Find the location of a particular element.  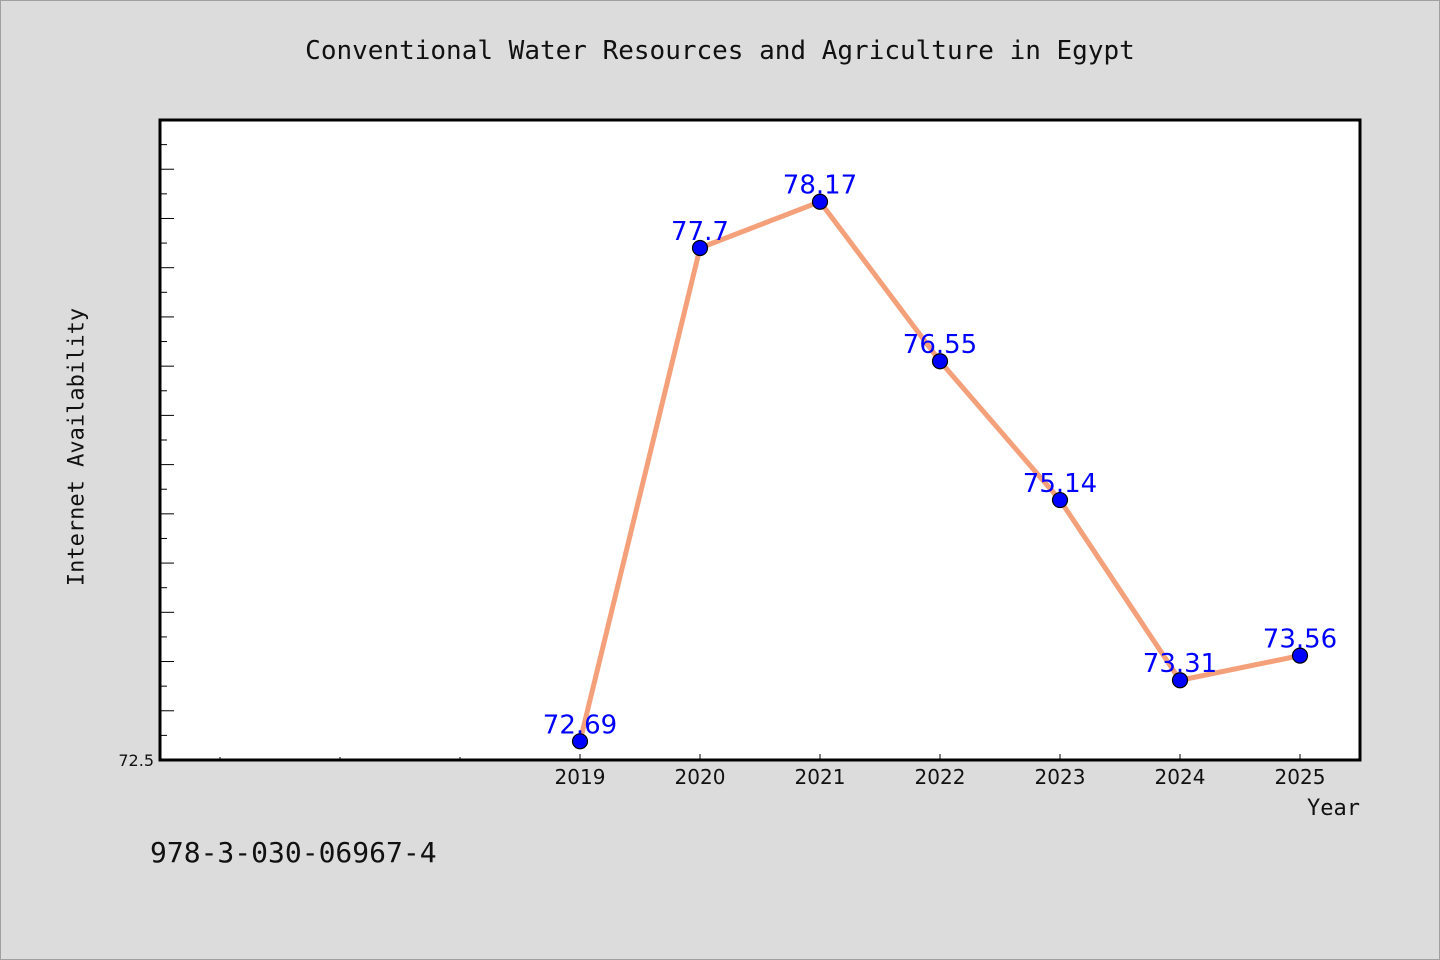

x-tick-label: 2025 is located at coordinates (1300, 777).